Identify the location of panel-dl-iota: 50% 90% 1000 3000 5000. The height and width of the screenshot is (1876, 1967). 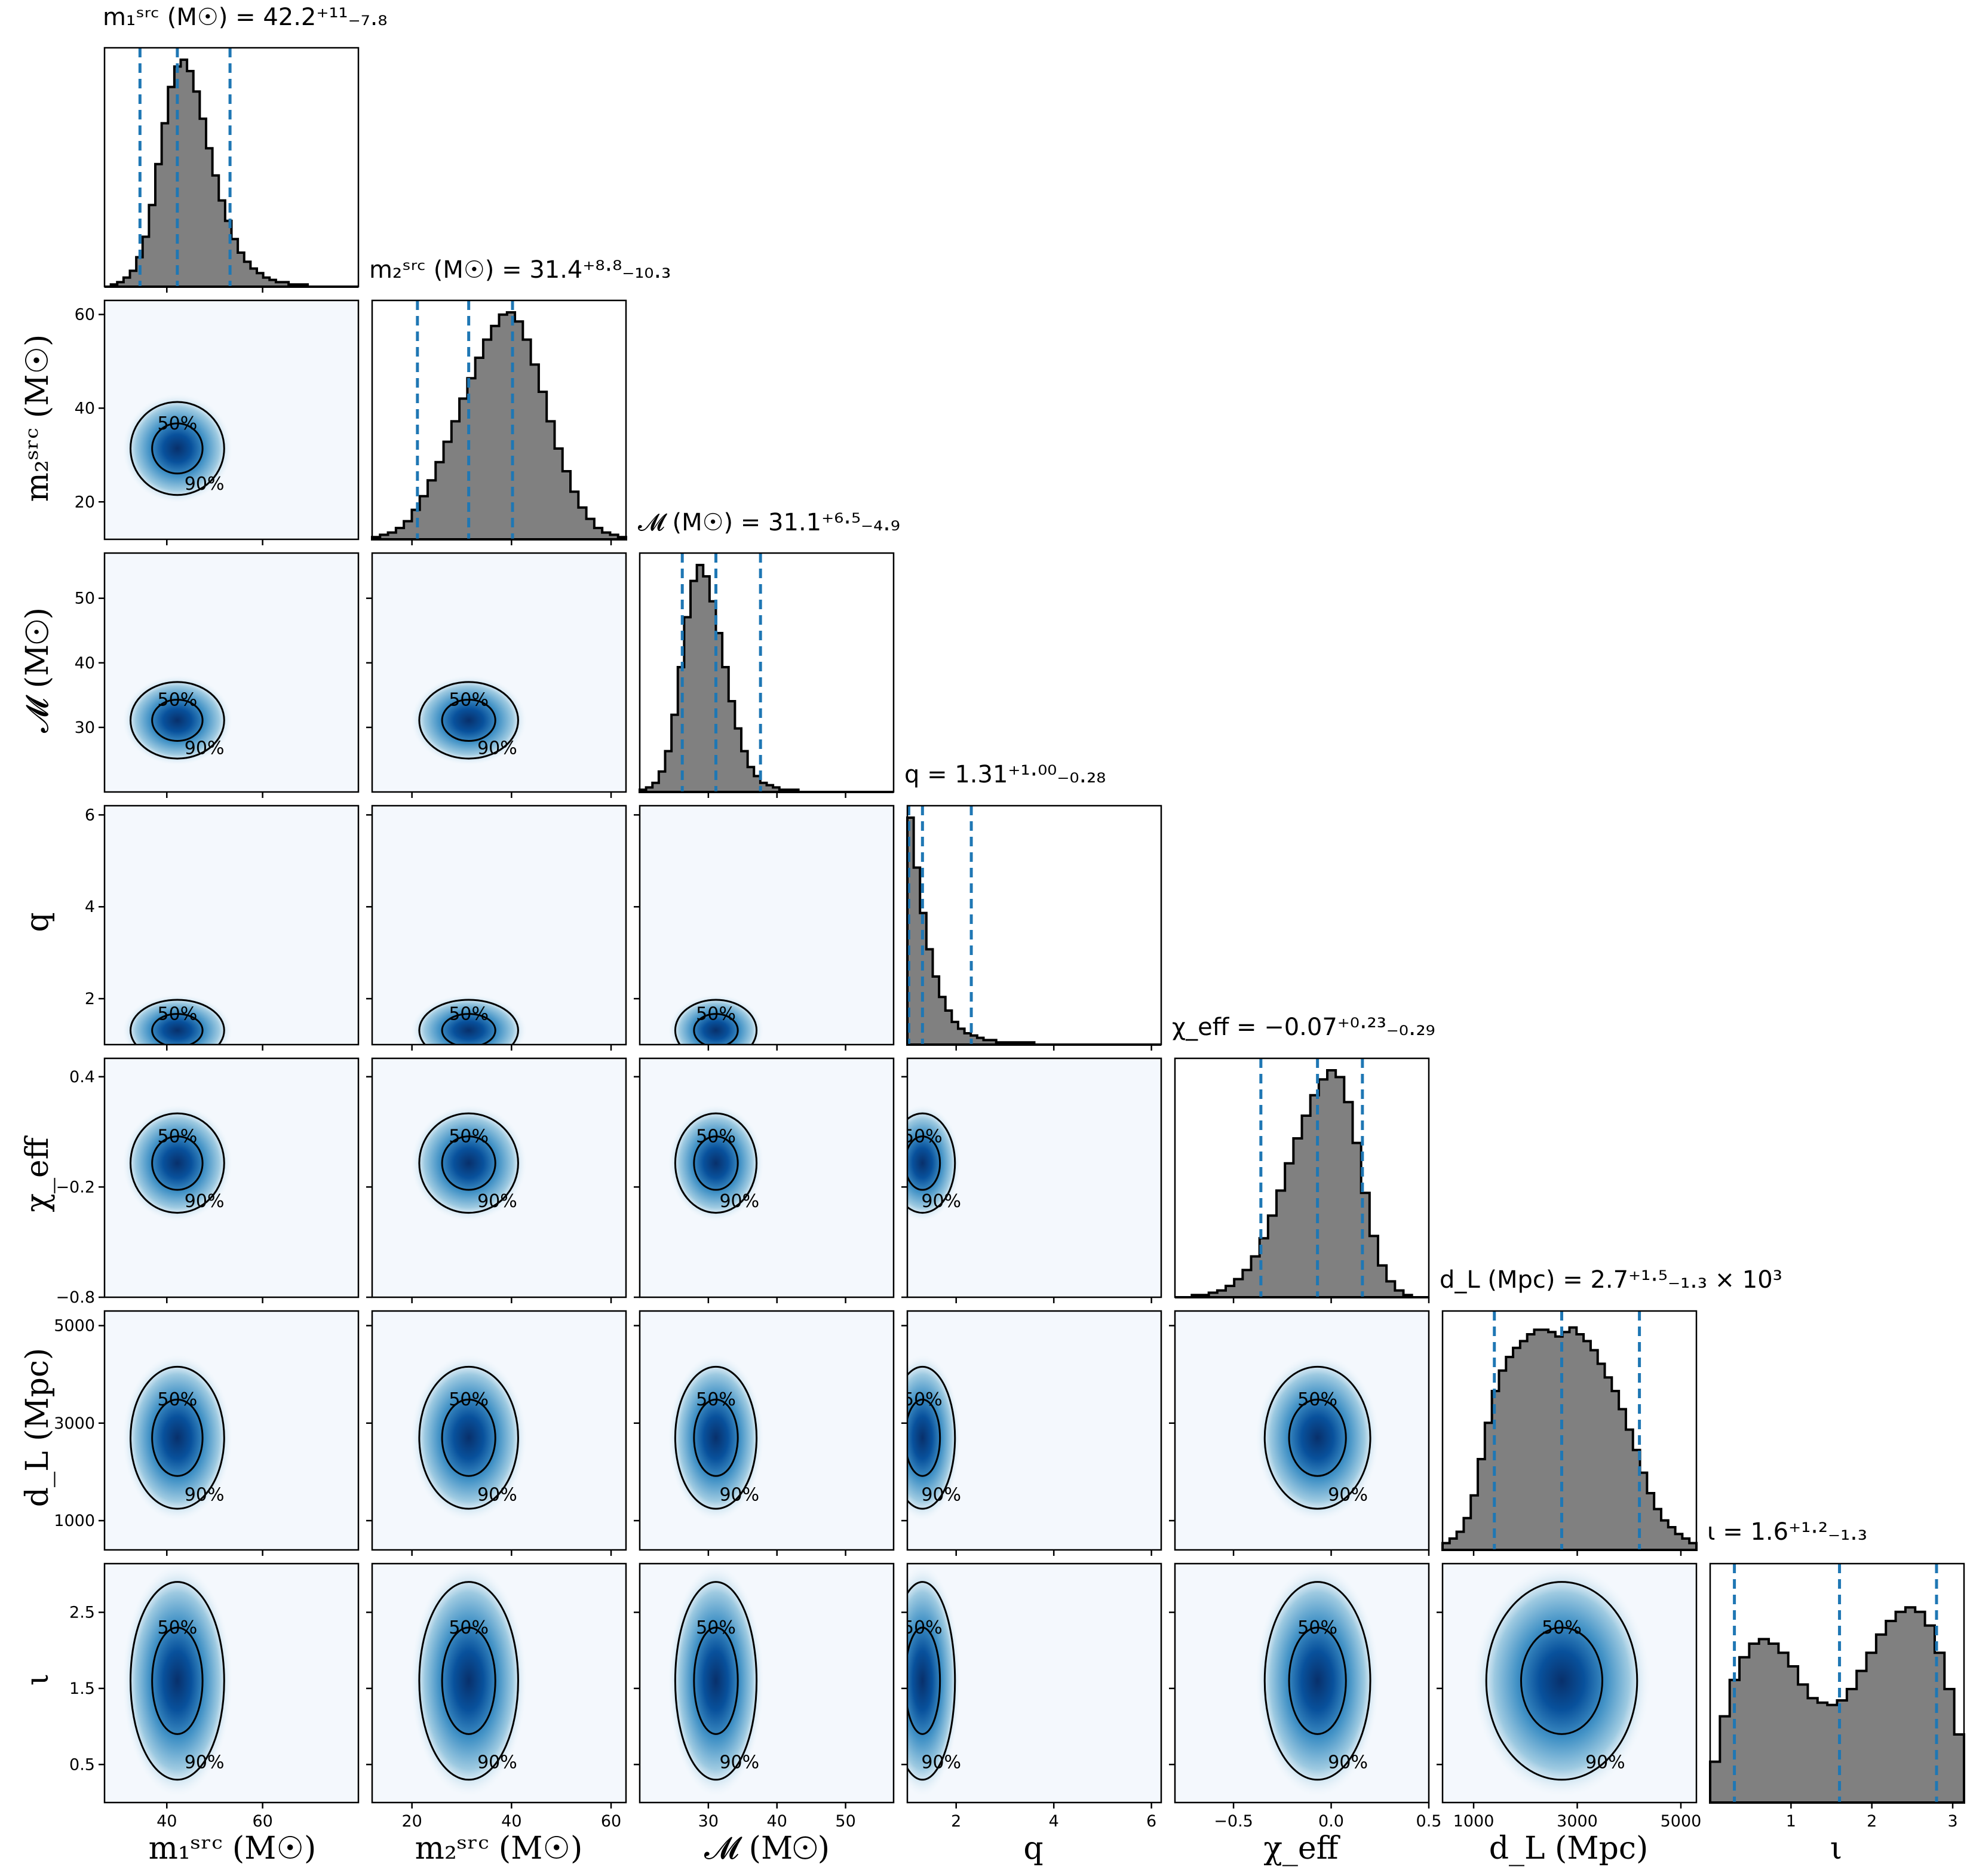
(1569, 1697).